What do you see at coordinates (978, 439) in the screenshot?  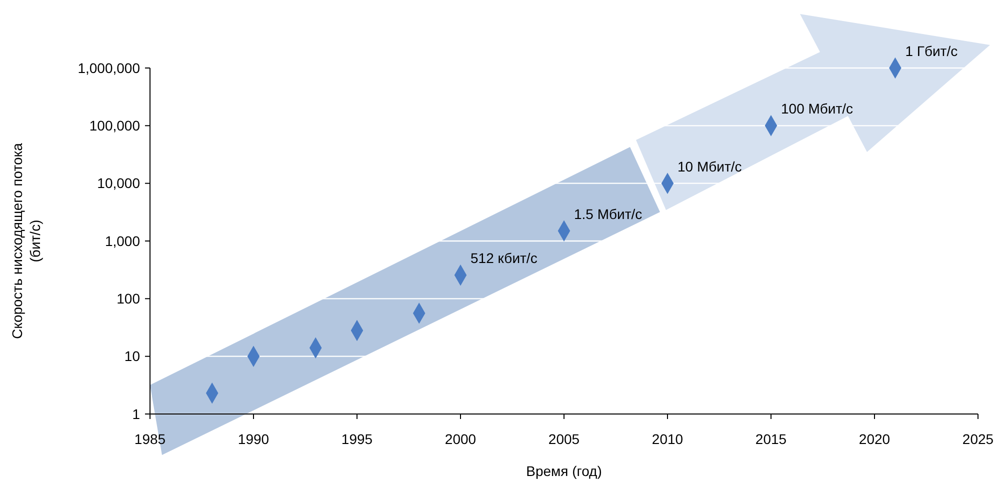 I see `x-tick-label: 2025` at bounding box center [978, 439].